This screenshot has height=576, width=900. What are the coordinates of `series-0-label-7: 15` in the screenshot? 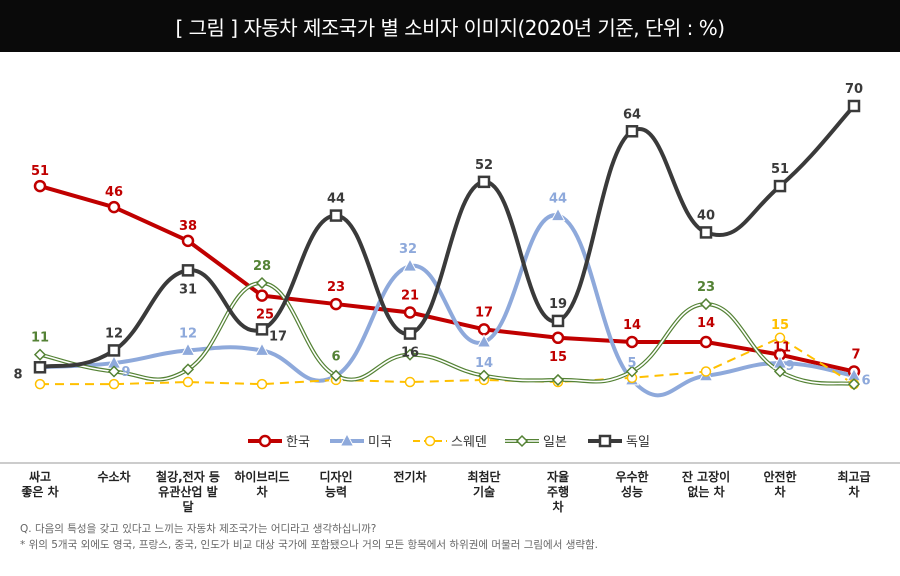 It's located at (558, 357).